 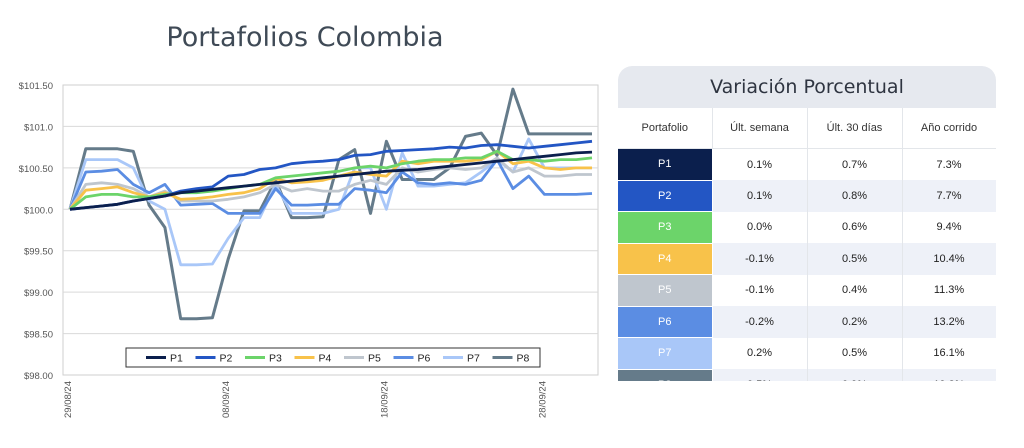 I want to click on table-row: P5 -0.1% 0.4% 11.3%, so click(x=807, y=290).